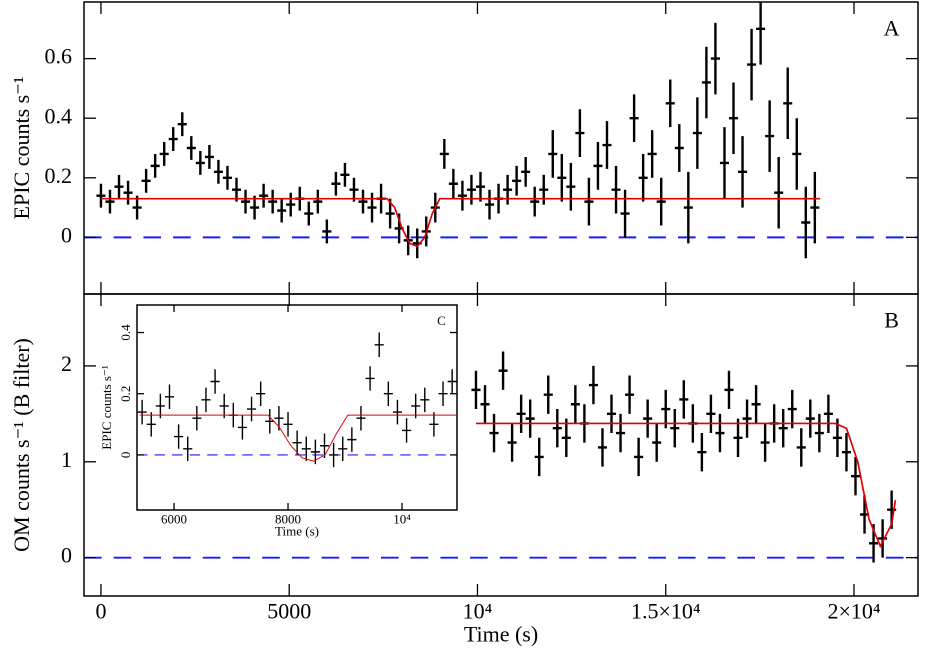 Image resolution: width=928 pixels, height=653 pixels. Describe the element at coordinates (125, 394) in the screenshot. I see `y-tick-label: 0.2` at that location.